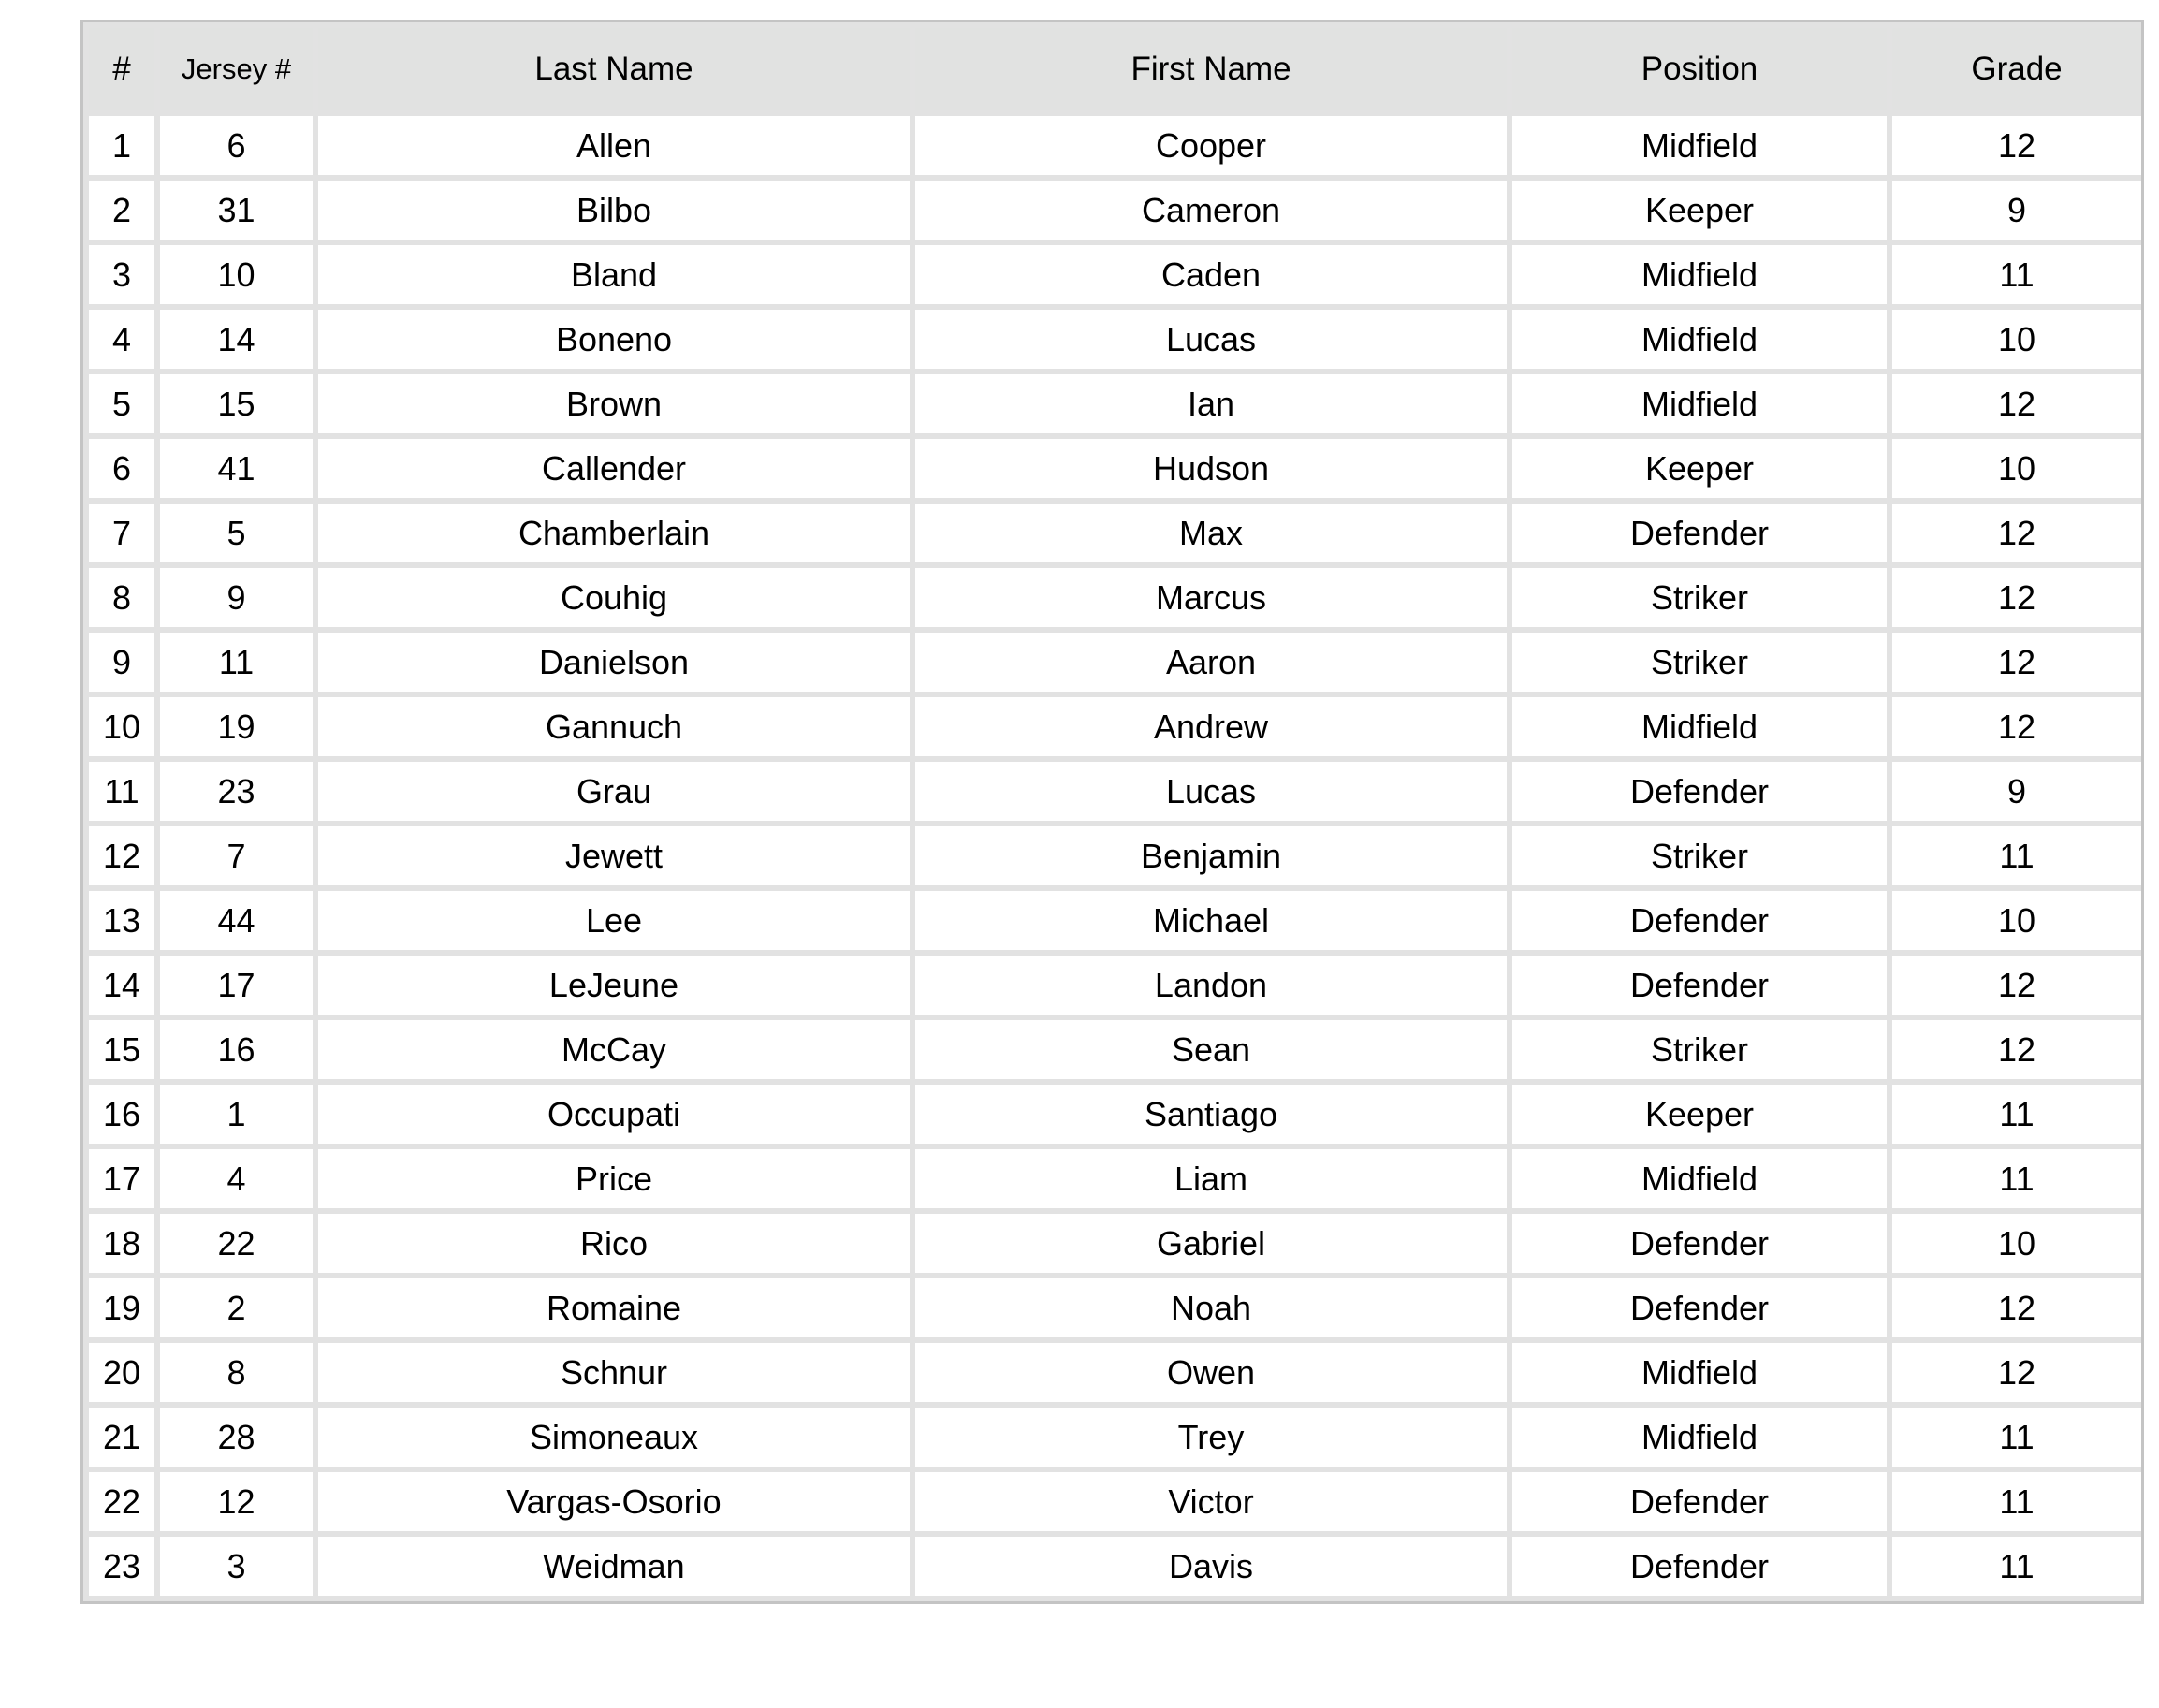  I want to click on header-jersey: Jersey #, so click(236, 69).